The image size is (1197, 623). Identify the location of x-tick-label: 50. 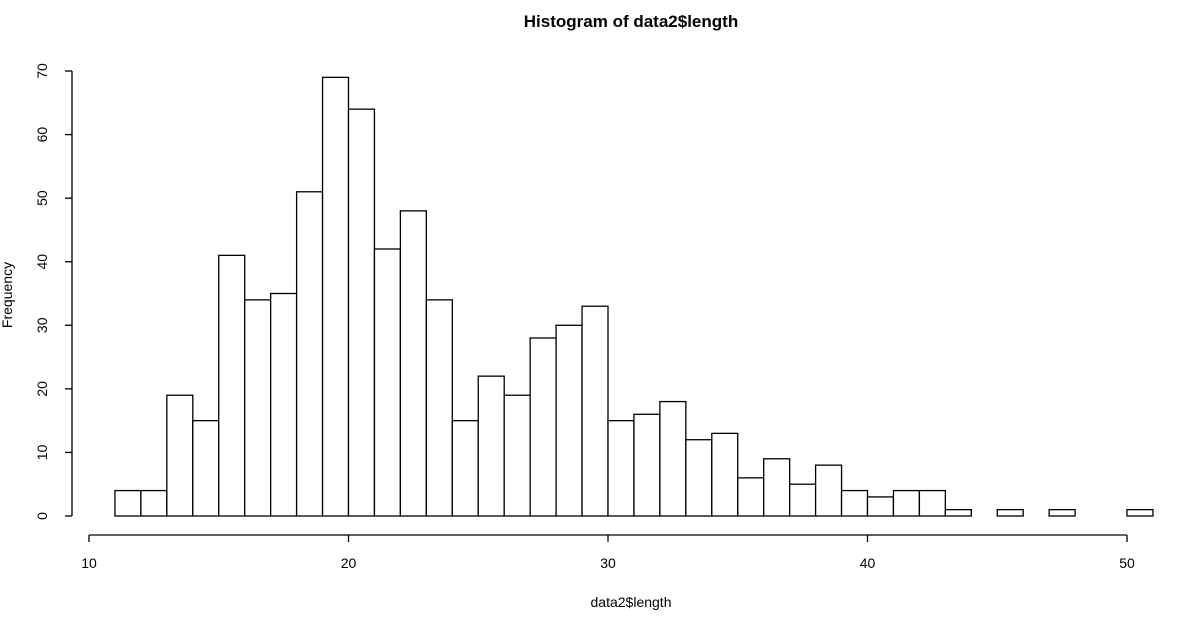
(1127, 563).